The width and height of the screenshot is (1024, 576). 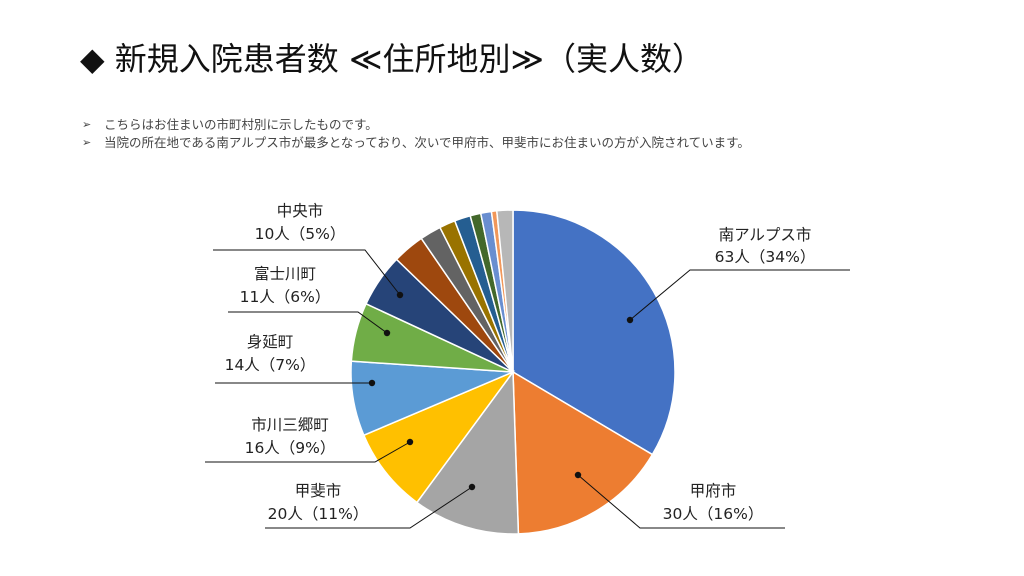 I want to click on slice-label-value: 63人（34%）, so click(x=765, y=257).